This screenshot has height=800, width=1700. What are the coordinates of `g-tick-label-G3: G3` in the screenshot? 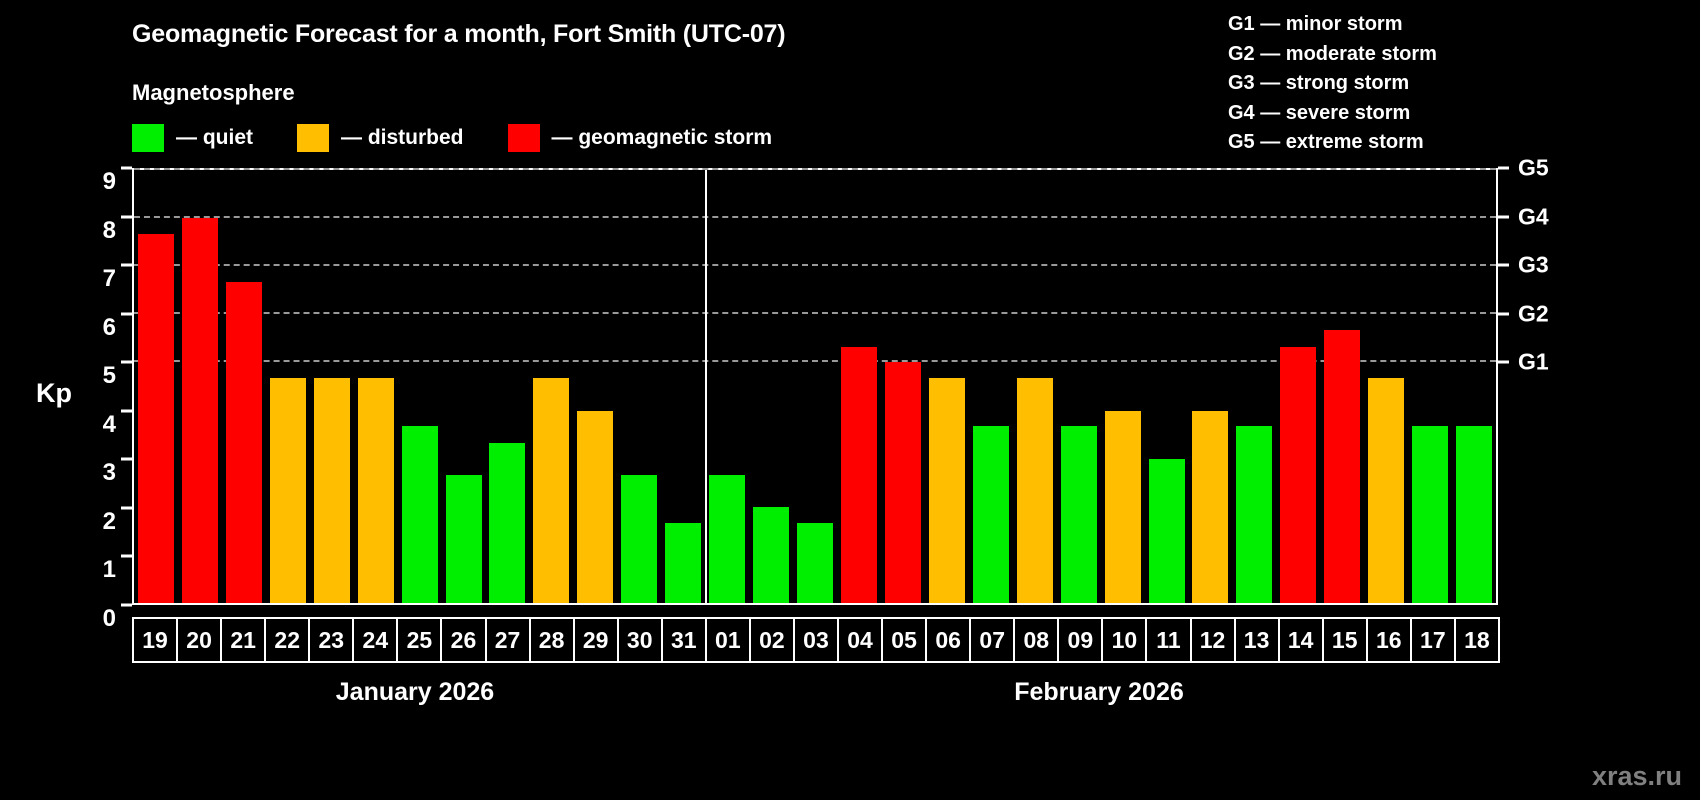 It's located at (1533, 264).